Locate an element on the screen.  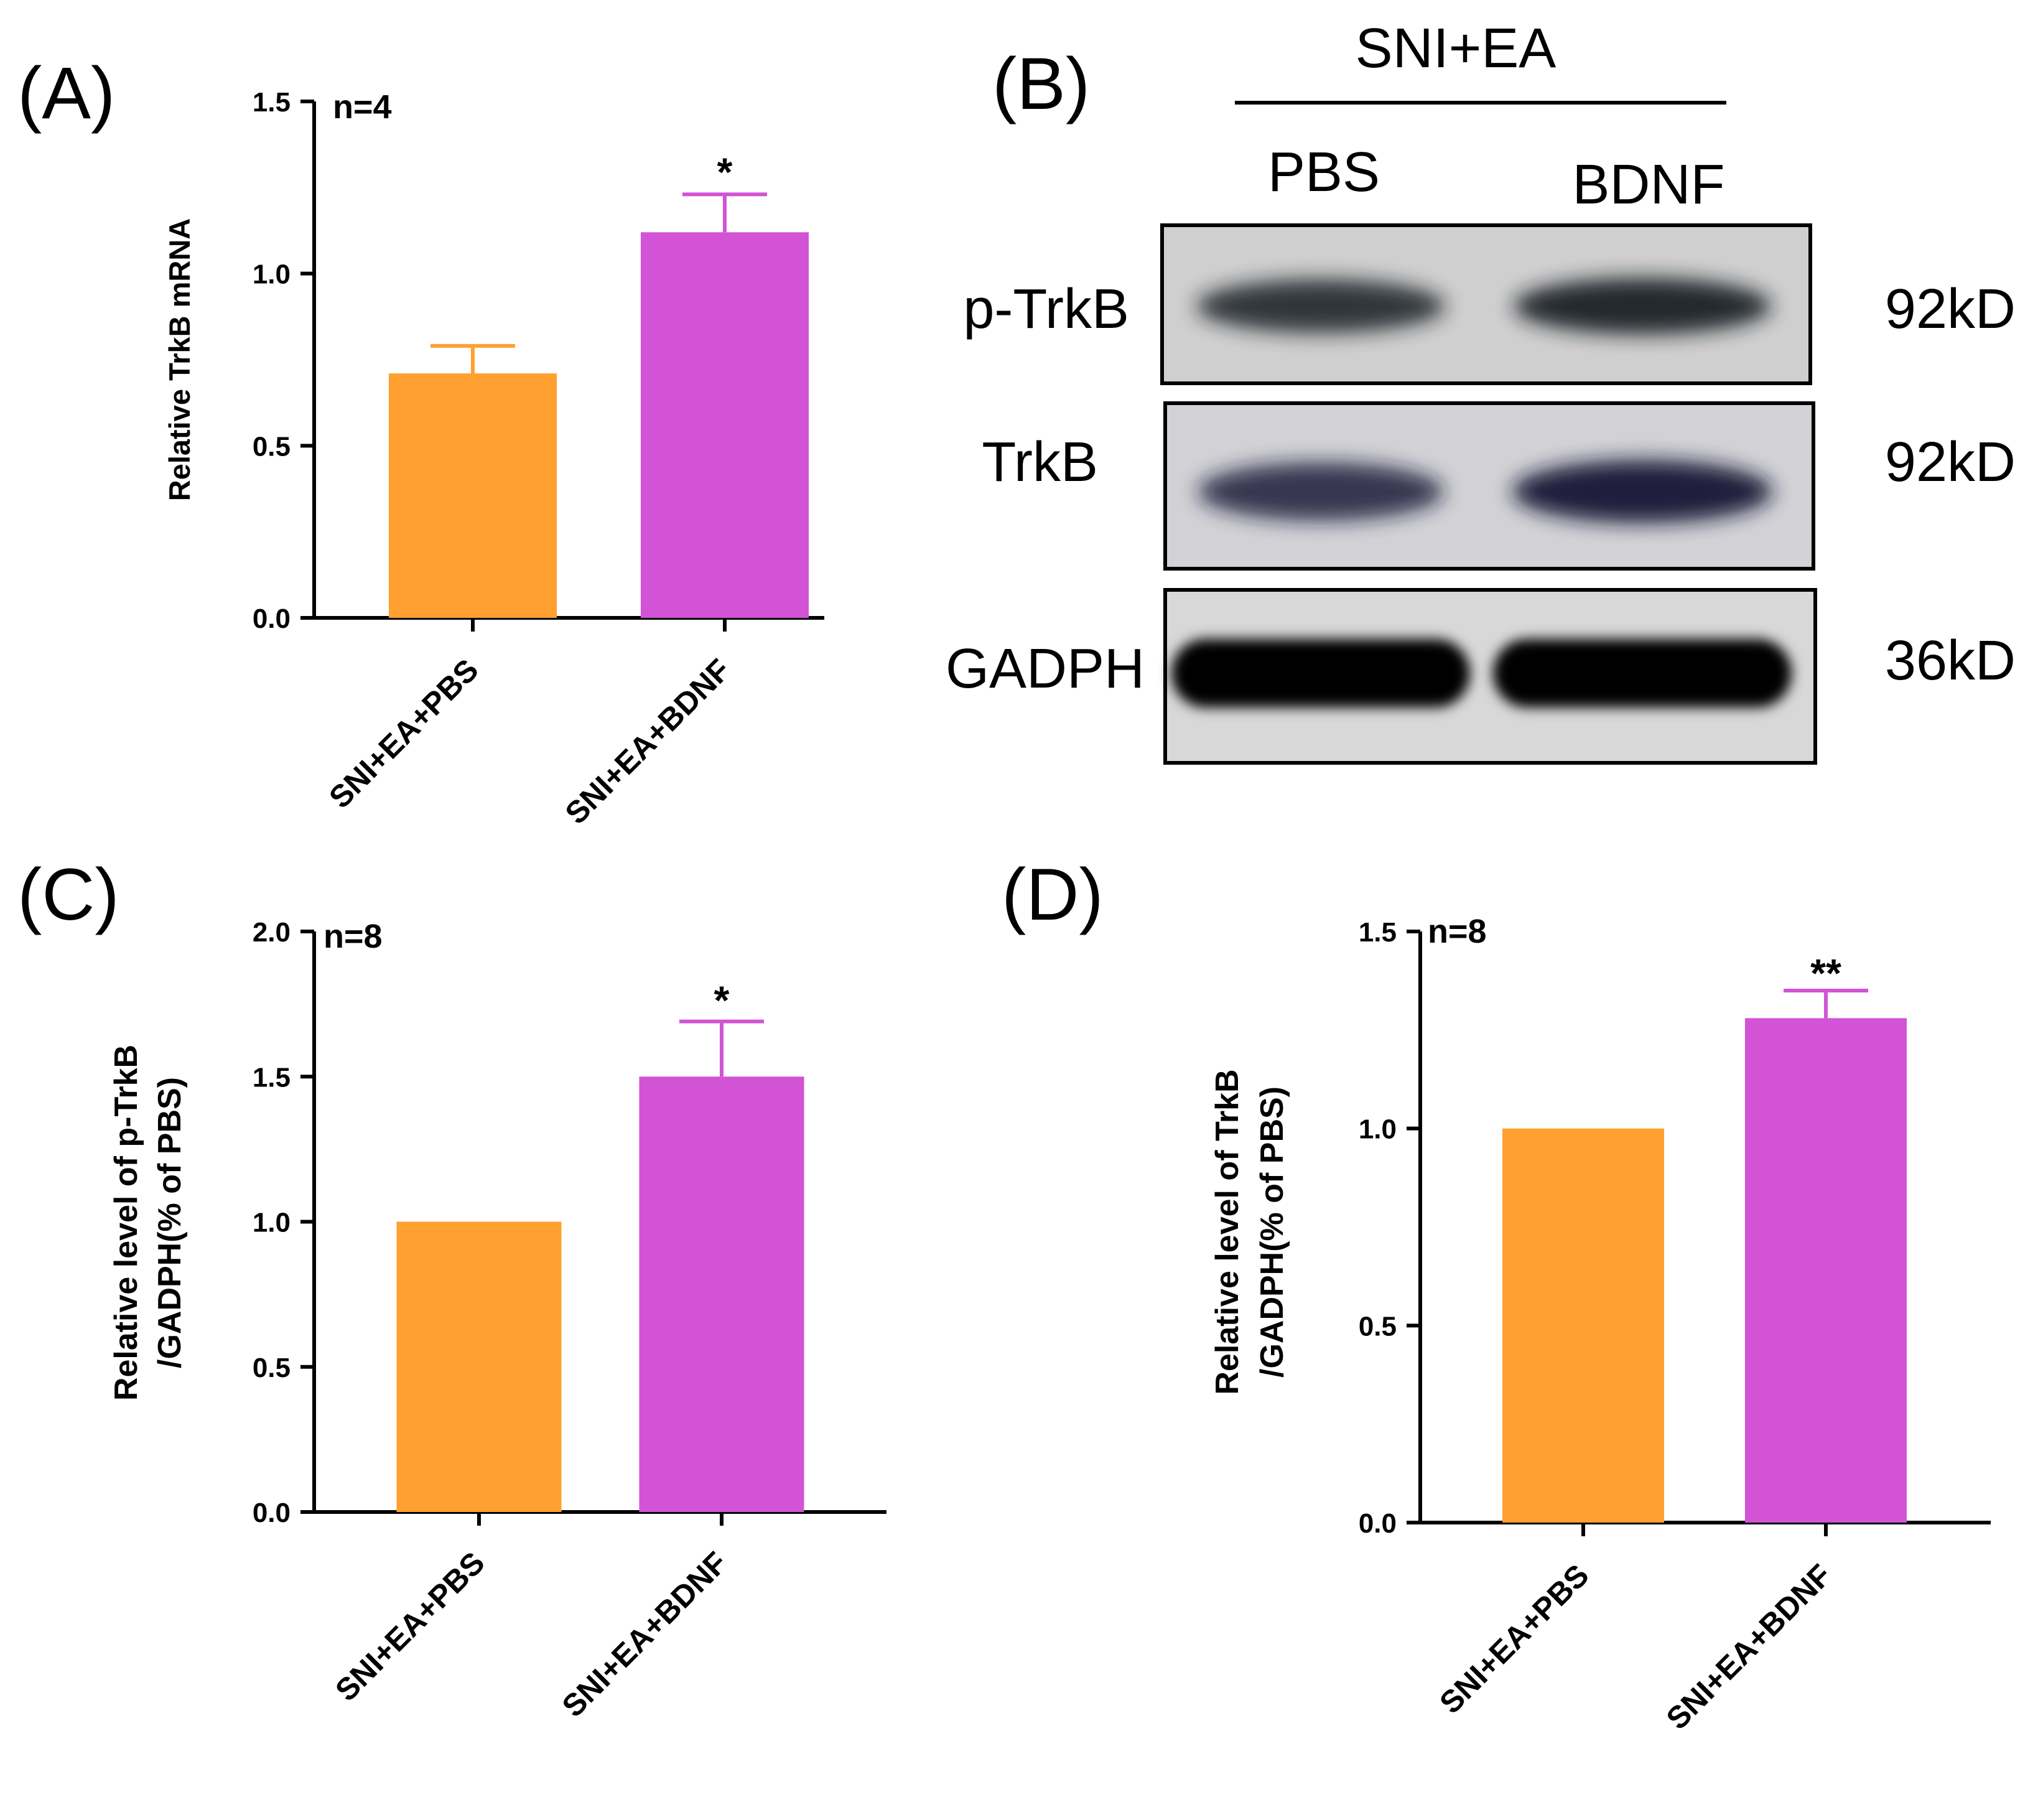
blot-band-GADPH-BDNF is located at coordinates (1642, 673).